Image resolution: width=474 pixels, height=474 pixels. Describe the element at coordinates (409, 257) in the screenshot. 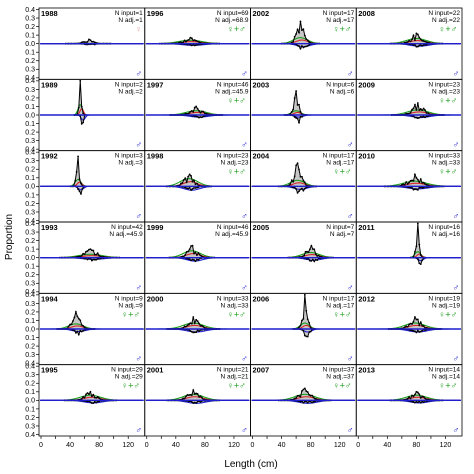

I see `panel-2011: 2011 N input=16N adj.=16 ♂` at that location.